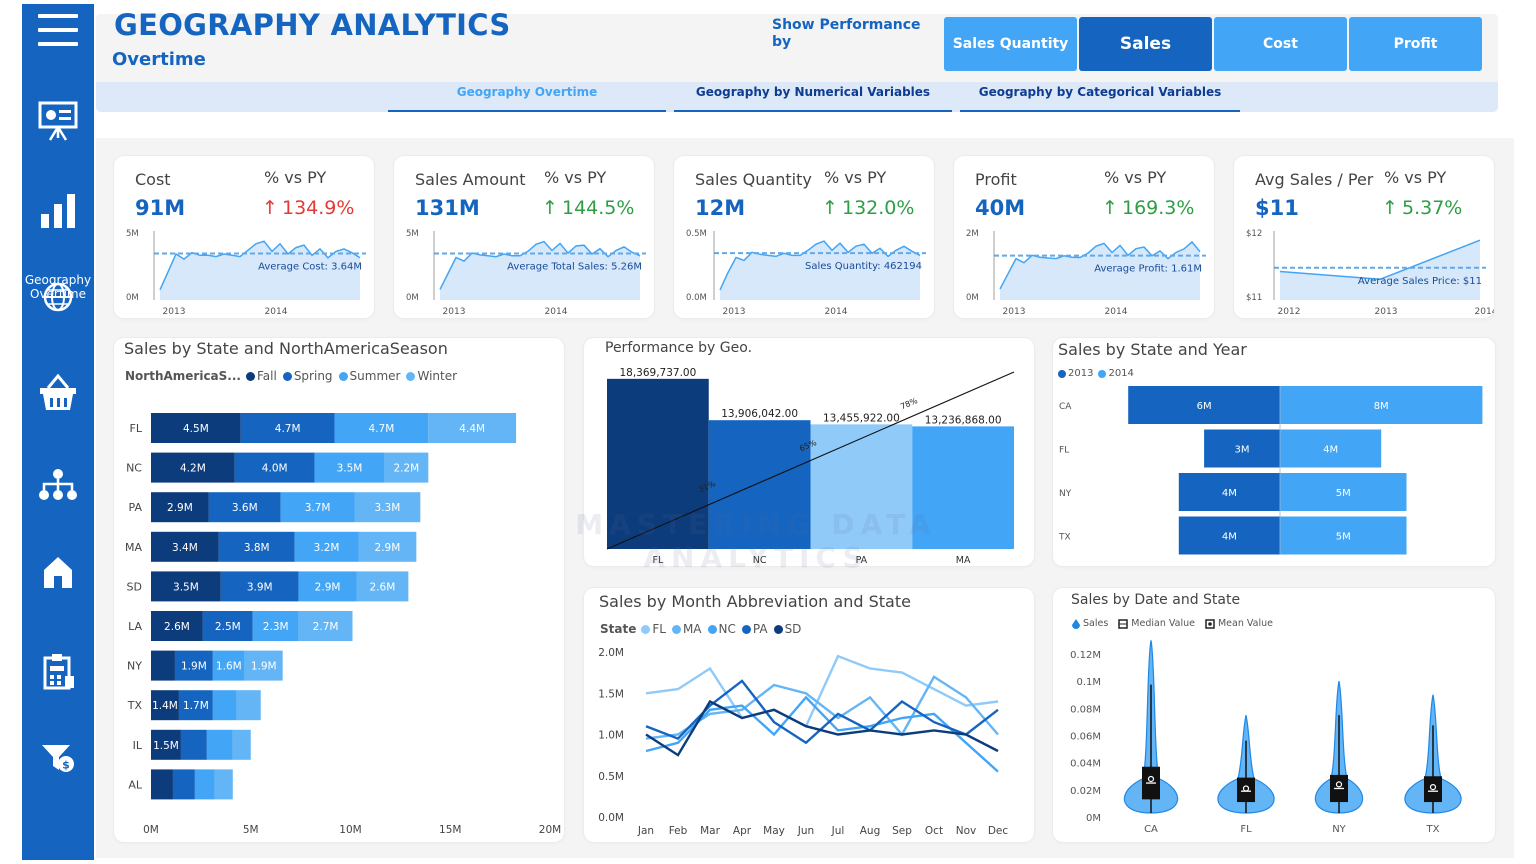 This screenshot has width=1536, height=864. Describe the element at coordinates (132, 298) in the screenshot. I see `kpi-ymin-label: 0M` at that location.